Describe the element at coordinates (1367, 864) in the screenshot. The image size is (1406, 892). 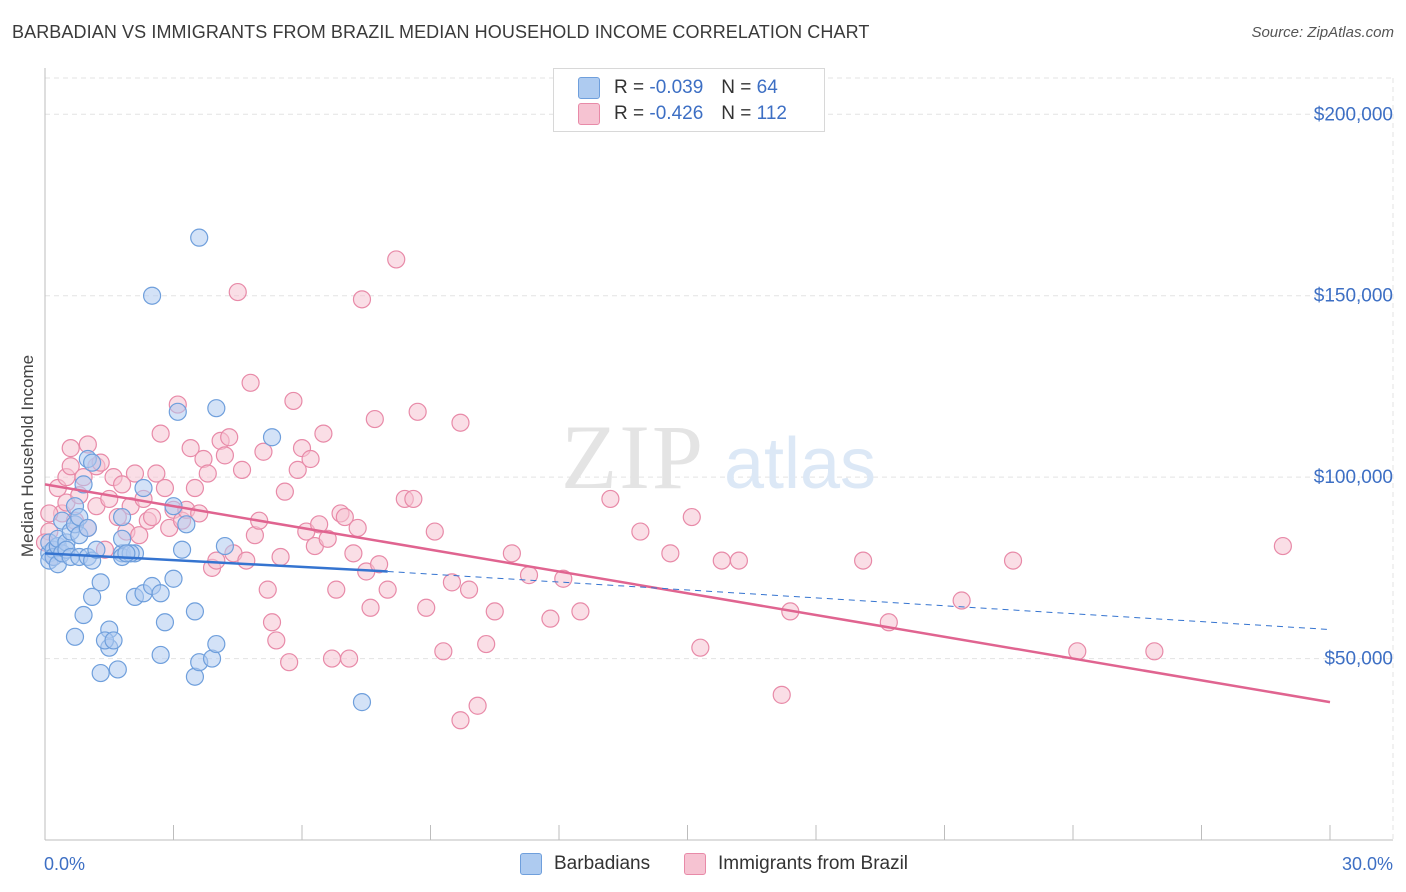
I see `x-tick-label-max: 30.0%` at that location.